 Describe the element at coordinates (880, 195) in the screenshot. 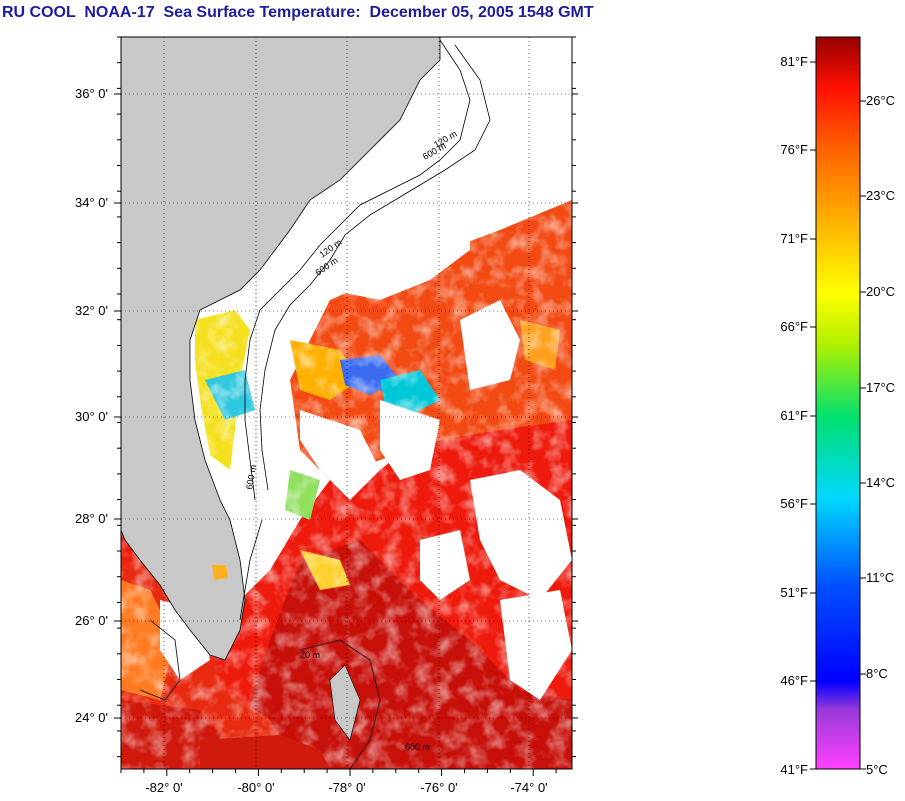

I see `colorbar-c-label: 23°C` at that location.